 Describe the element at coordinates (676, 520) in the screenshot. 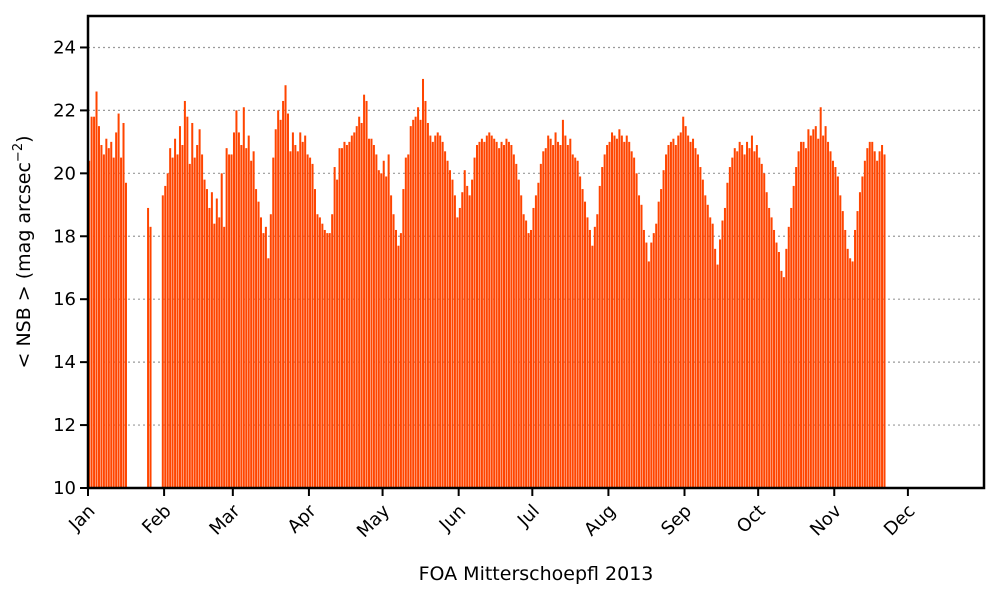

I see `x-tick-label: Sep` at that location.